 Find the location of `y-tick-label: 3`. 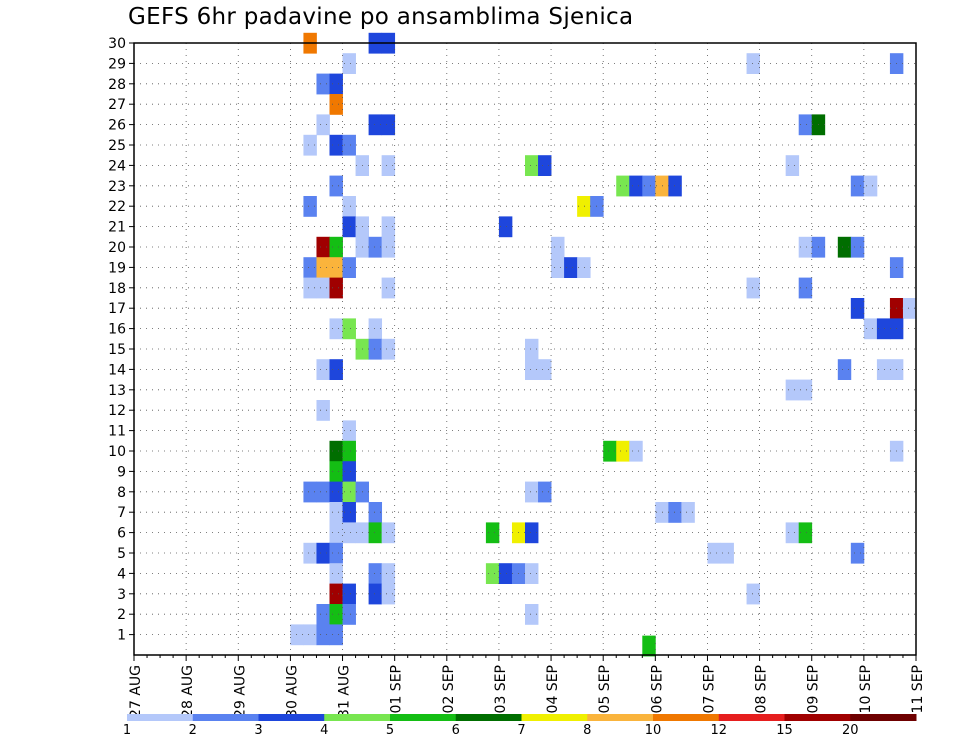

y-tick-label: 3 is located at coordinates (121, 595).